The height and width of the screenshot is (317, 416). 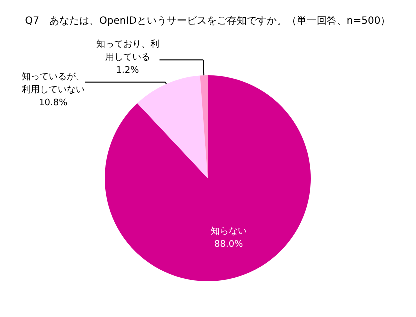 I want to click on slice-label: 知らない, so click(x=228, y=232).